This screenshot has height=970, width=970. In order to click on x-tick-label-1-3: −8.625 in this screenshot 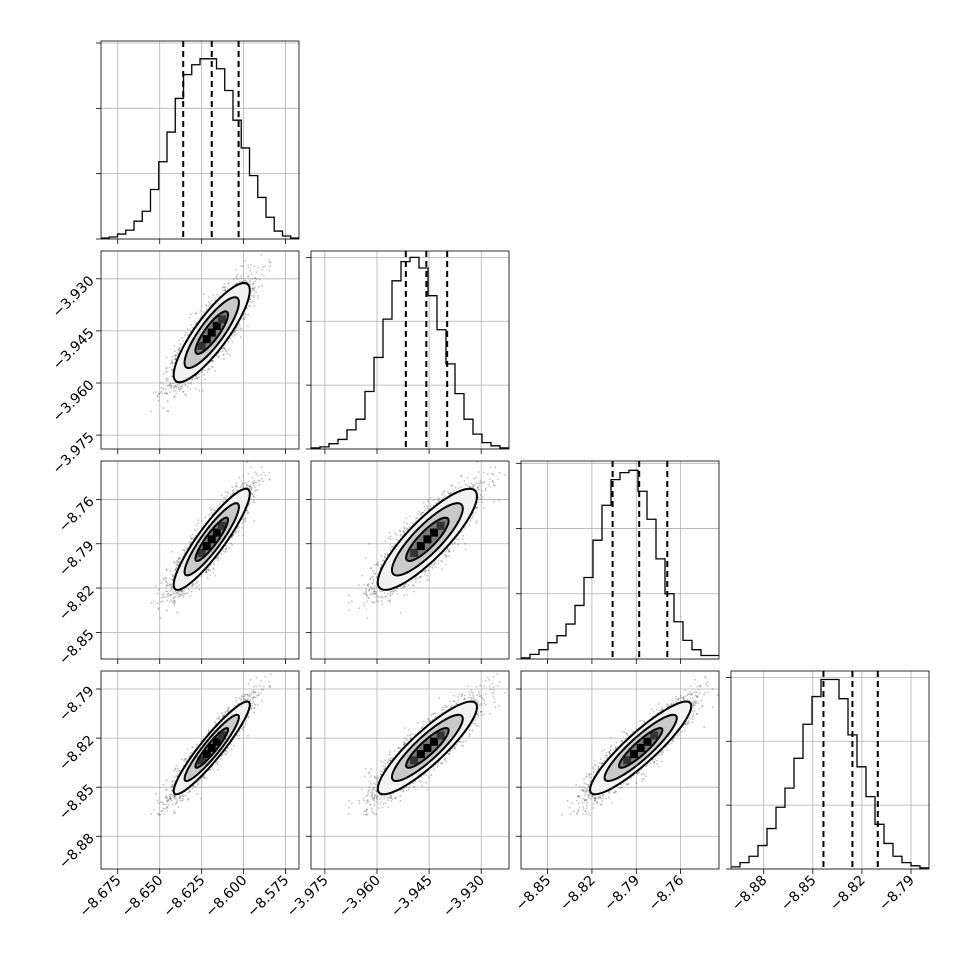, I will do `click(185, 897)`.